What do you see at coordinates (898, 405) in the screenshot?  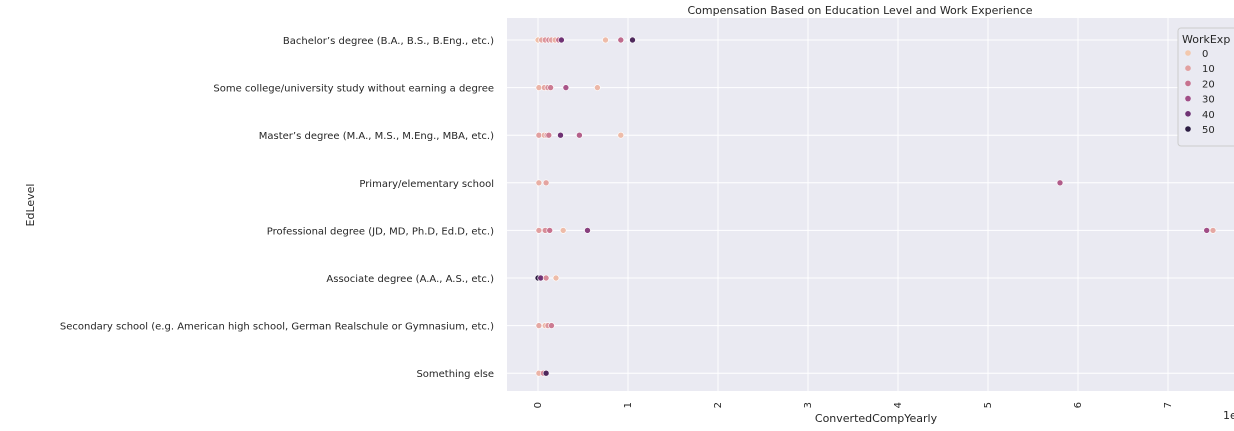 I see `x-tick-label: 4` at bounding box center [898, 405].